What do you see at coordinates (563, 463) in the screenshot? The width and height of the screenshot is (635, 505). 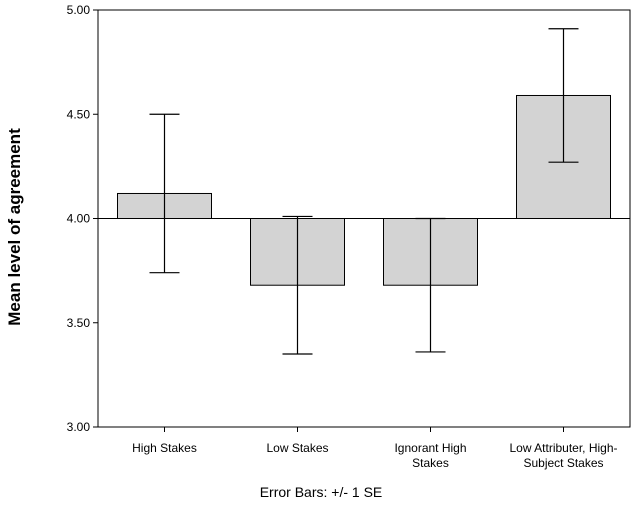 I see `x-tick-label: Subject Stakes` at bounding box center [563, 463].